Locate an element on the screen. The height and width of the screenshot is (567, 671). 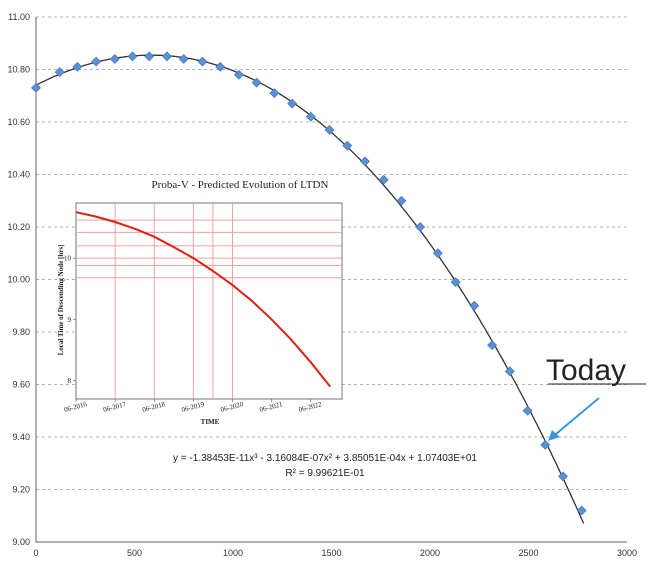
x-tick-label: 2000 is located at coordinates (430, 553).